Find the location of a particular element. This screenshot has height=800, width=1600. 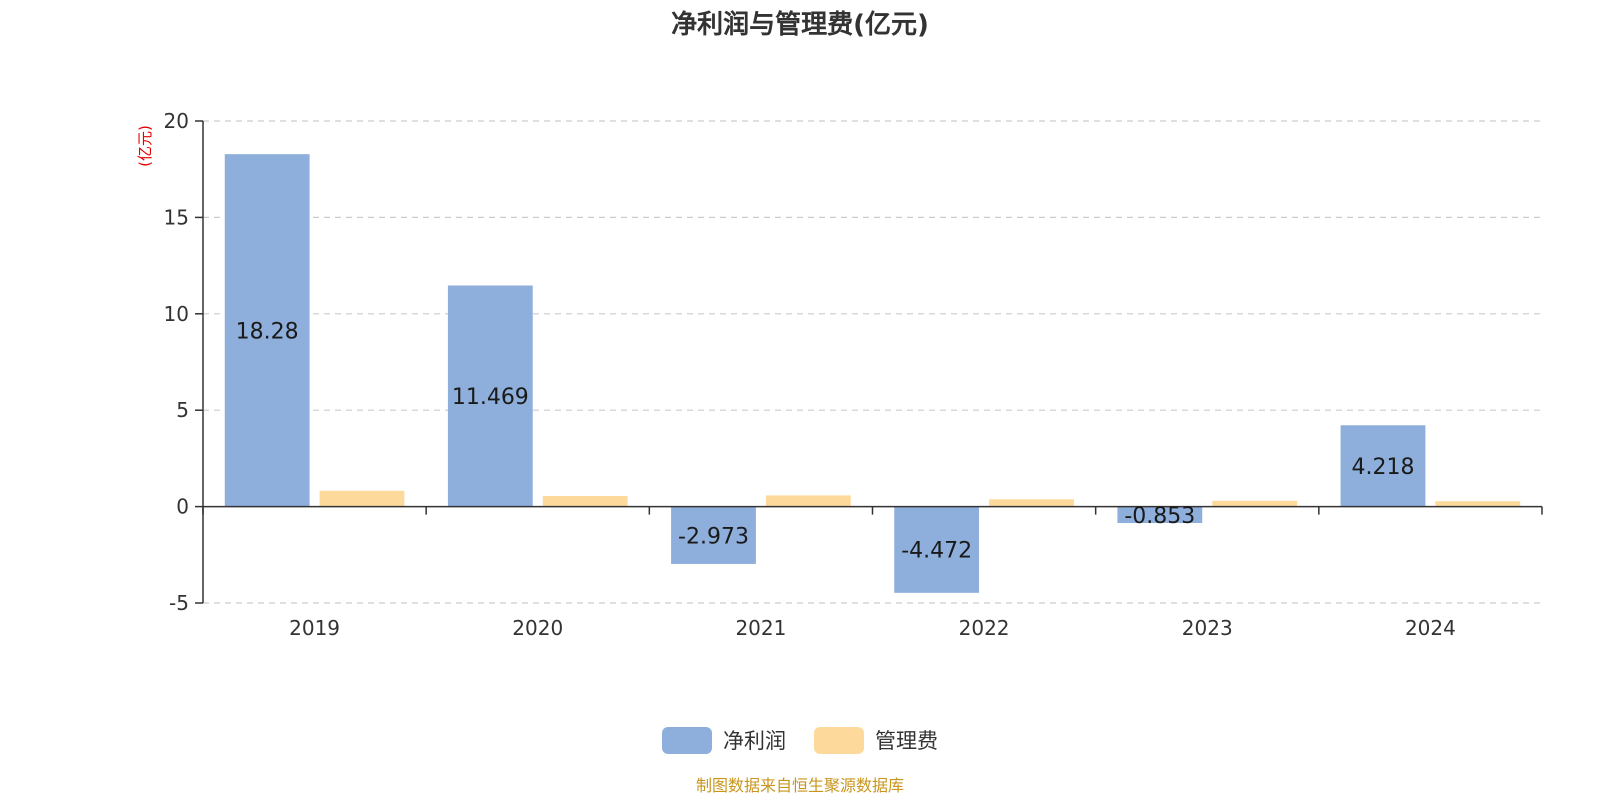

data-label: -0.853 is located at coordinates (1159, 516).